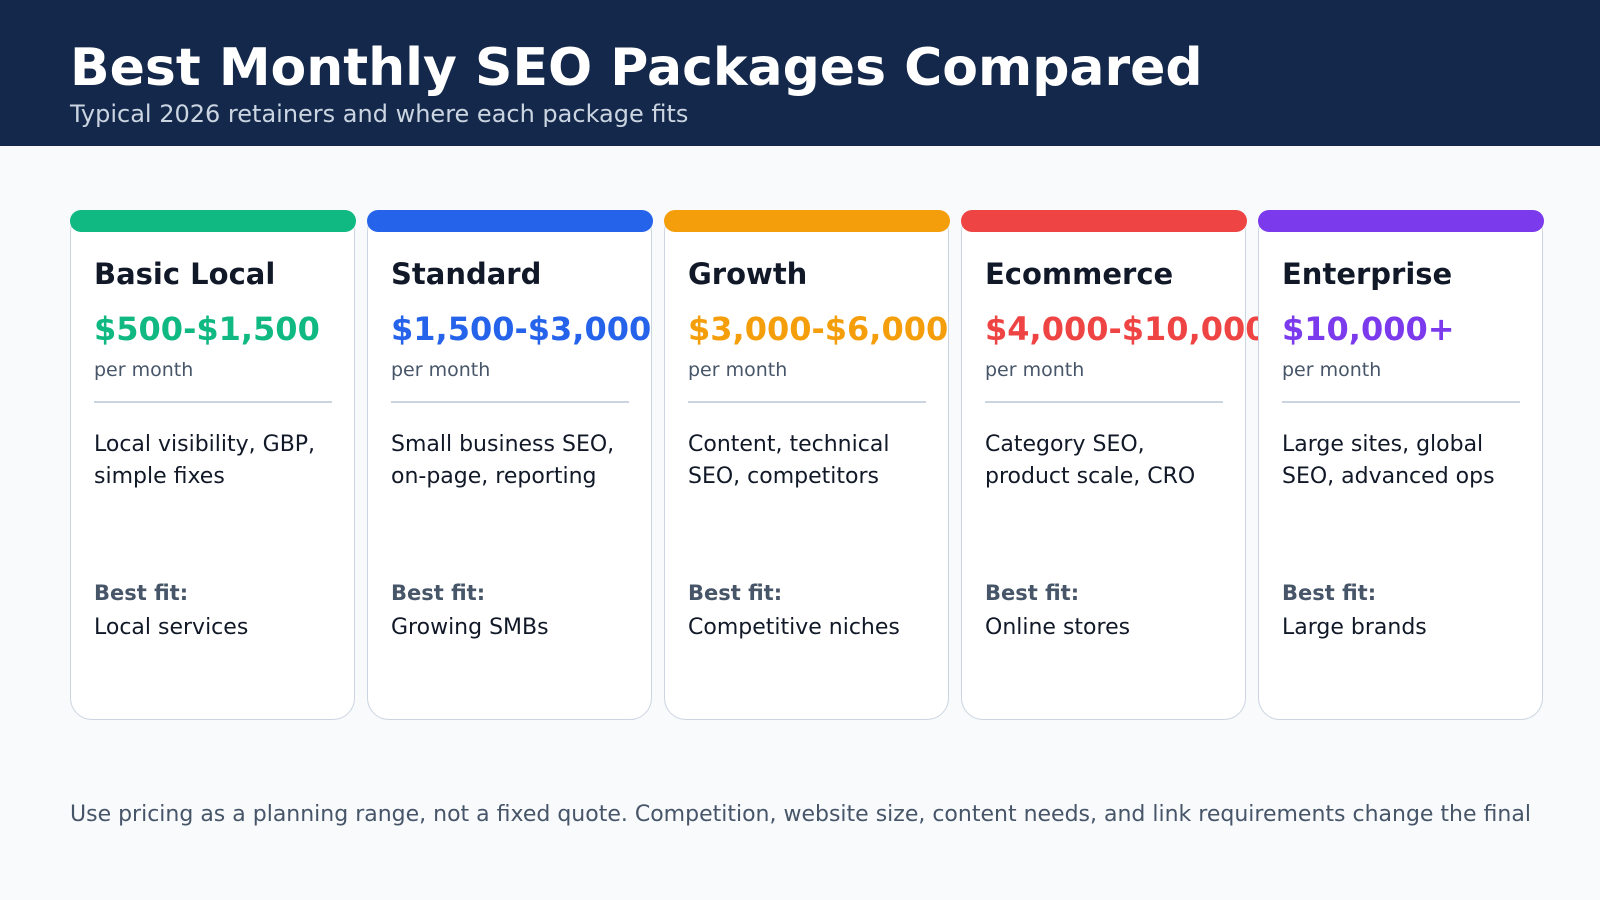 This screenshot has height=900, width=1600. I want to click on package-name: Enterprise, so click(1367, 274).